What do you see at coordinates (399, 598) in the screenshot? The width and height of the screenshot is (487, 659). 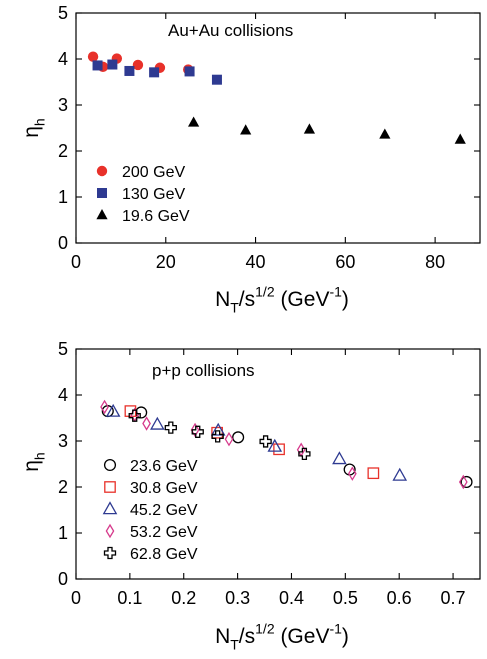 I see `x-tick-label: 0.6` at bounding box center [399, 598].